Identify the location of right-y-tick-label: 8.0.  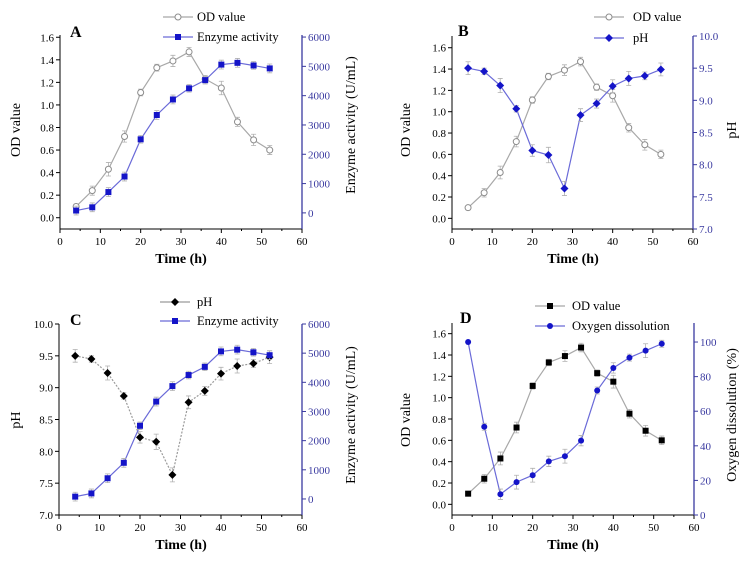
(706, 166).